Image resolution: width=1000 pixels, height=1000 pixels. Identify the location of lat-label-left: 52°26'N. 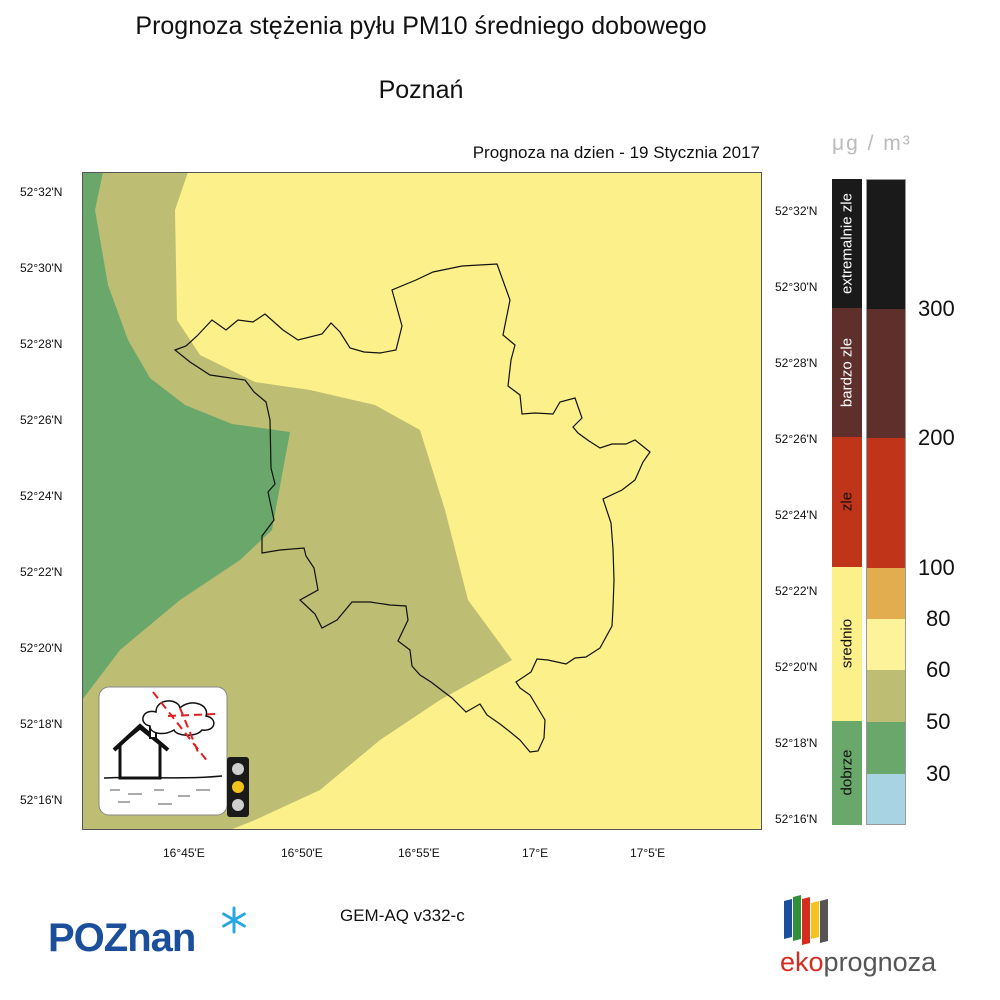
(41, 420).